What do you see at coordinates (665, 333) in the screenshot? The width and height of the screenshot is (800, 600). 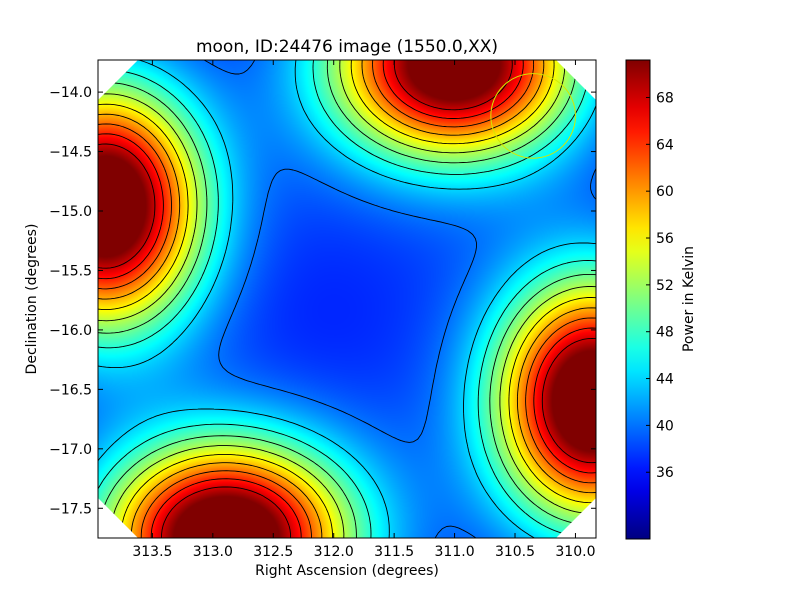 I see `colorbar-tick-label: 48` at bounding box center [665, 333].